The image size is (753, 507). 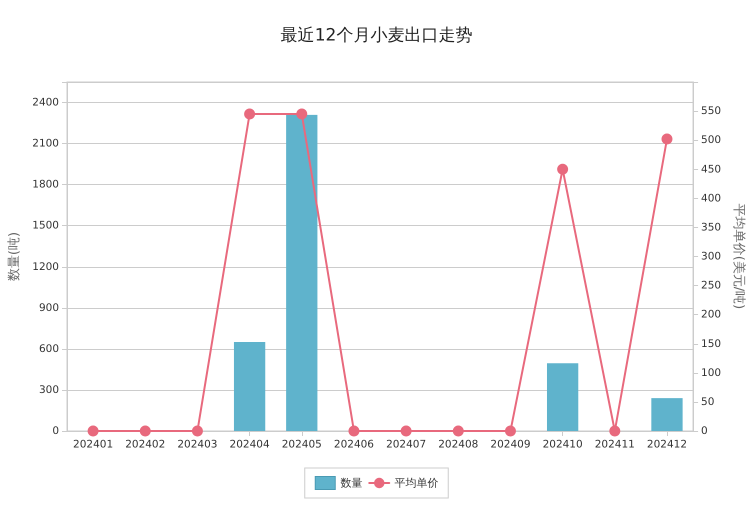 I want to click on x-tick-label: 202406, so click(x=354, y=444).